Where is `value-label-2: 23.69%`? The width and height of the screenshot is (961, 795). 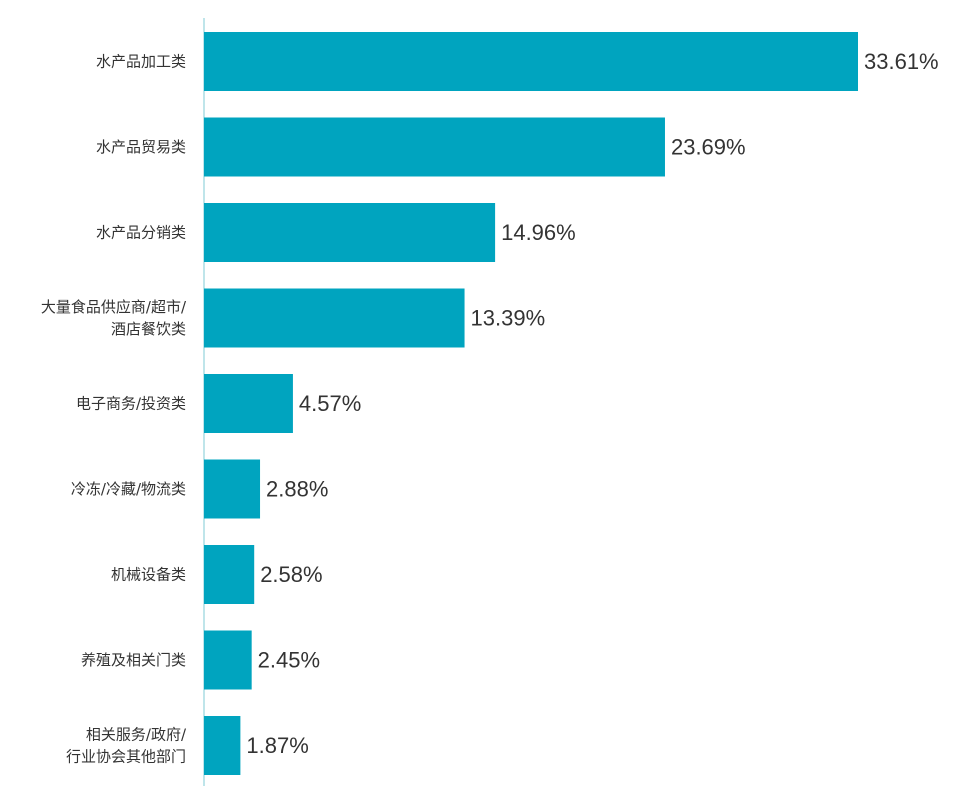
value-label-2: 23.69% is located at coordinates (708, 147).